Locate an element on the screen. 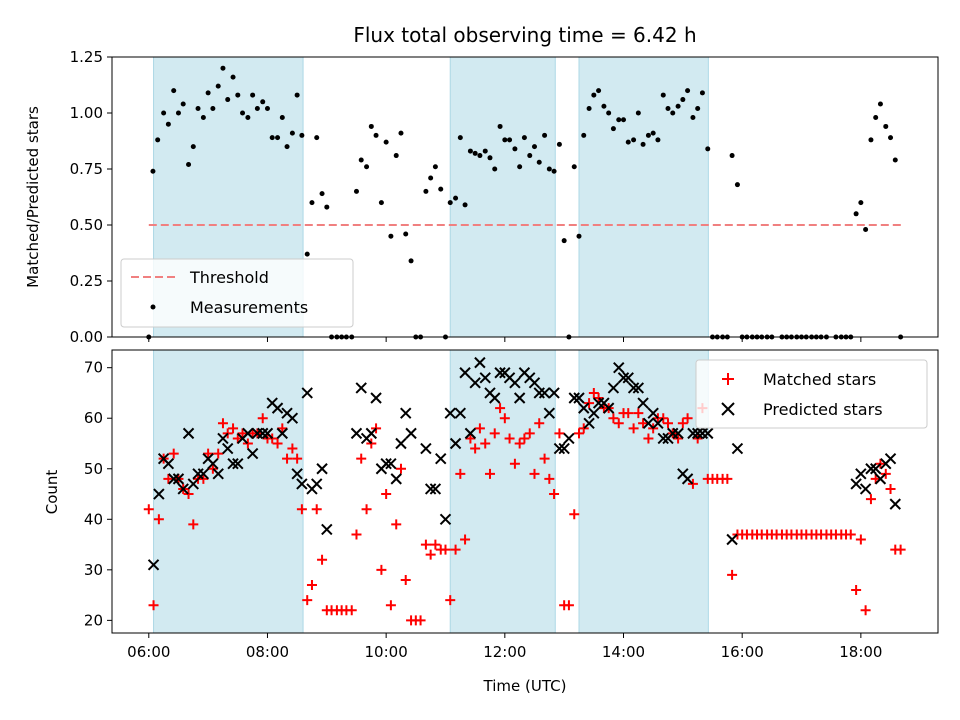  y-tick-label: 0.75 is located at coordinates (86, 169).